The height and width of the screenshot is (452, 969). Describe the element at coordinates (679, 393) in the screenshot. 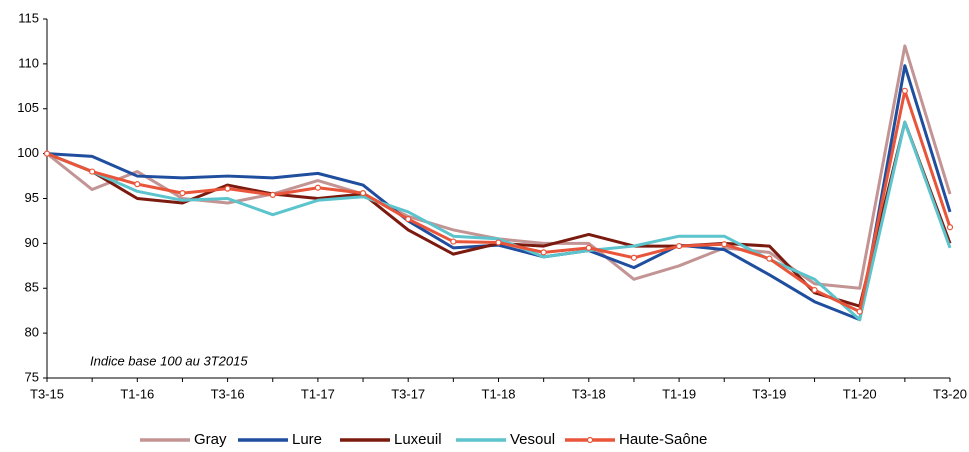

I see `x-tick-label: T1-19` at that location.